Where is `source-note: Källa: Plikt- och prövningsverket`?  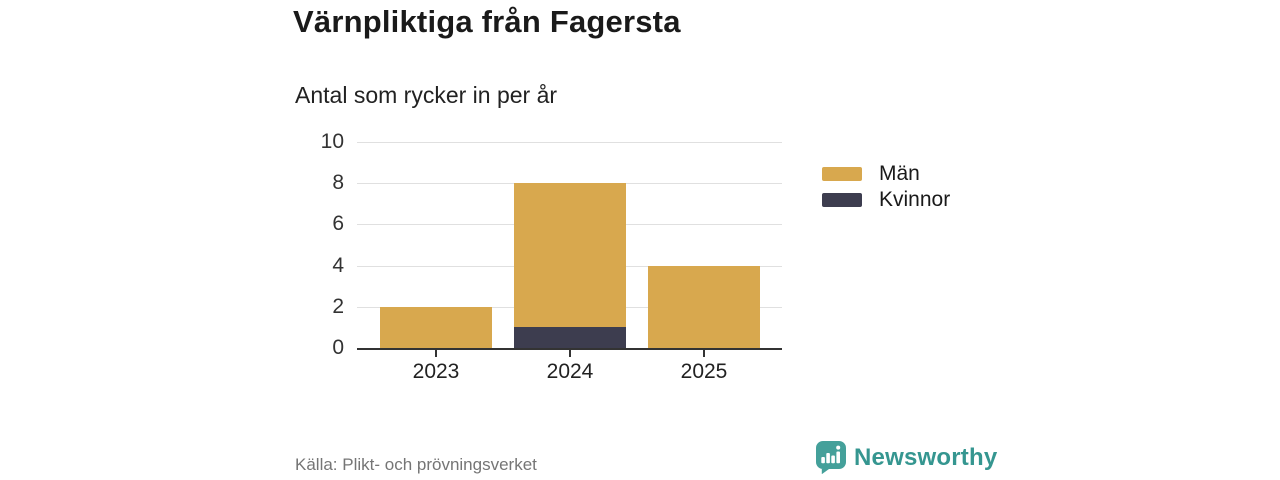
source-note: Källa: Plikt- och prövningsverket is located at coordinates (416, 464).